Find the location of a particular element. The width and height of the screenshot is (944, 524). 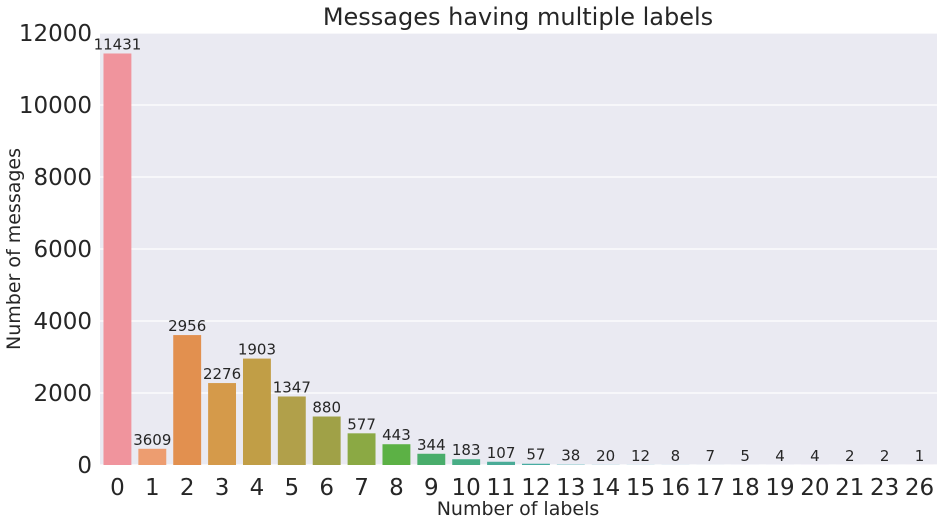

x-tick-label: 3 is located at coordinates (222, 488).